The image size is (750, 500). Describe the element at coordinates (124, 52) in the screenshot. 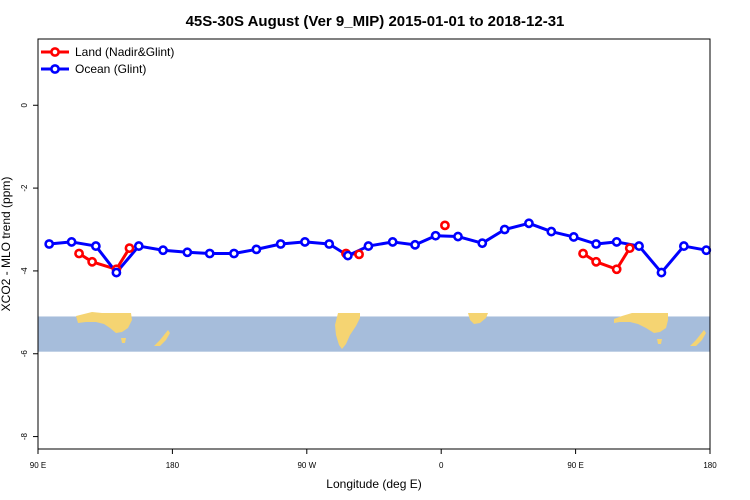

I see `land-nadir-glint-legend-label: Land (Nadir&Glint)` at that location.